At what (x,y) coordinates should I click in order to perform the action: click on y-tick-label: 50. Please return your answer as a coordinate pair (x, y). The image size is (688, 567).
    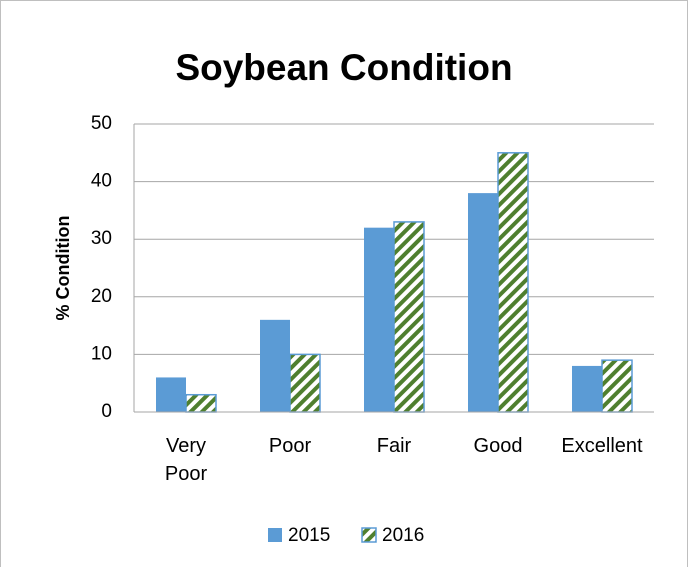
    Looking at the image, I should click on (101, 123).